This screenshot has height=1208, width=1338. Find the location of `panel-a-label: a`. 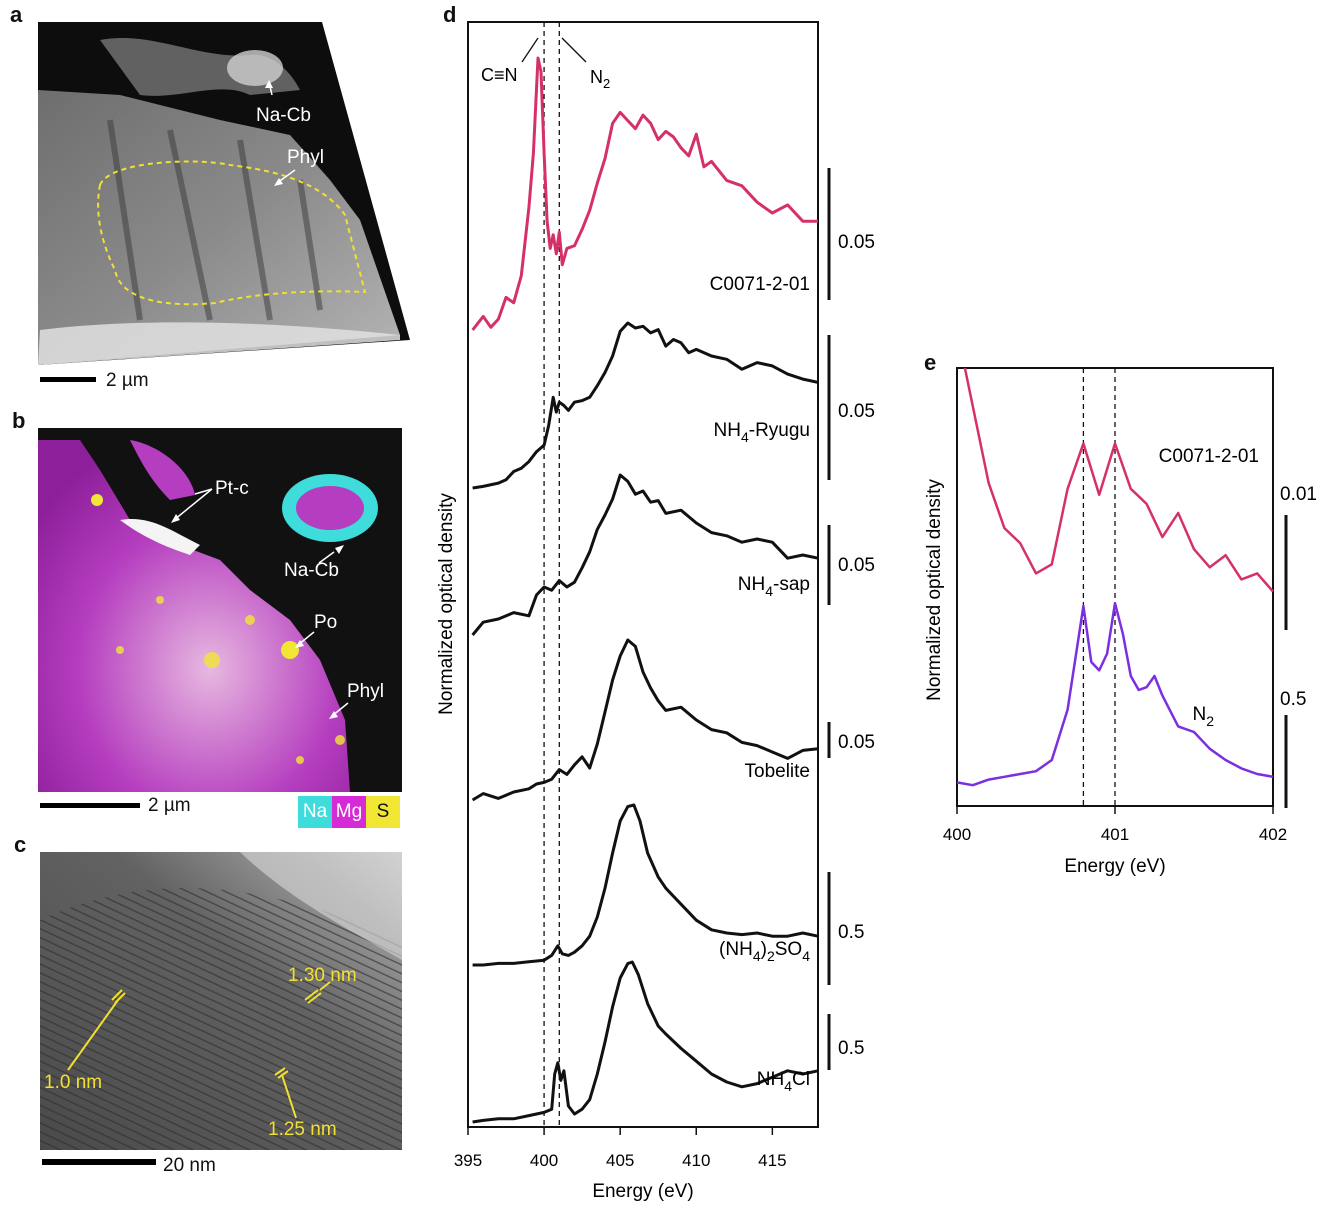

panel-a-label: a is located at coordinates (16, 14).